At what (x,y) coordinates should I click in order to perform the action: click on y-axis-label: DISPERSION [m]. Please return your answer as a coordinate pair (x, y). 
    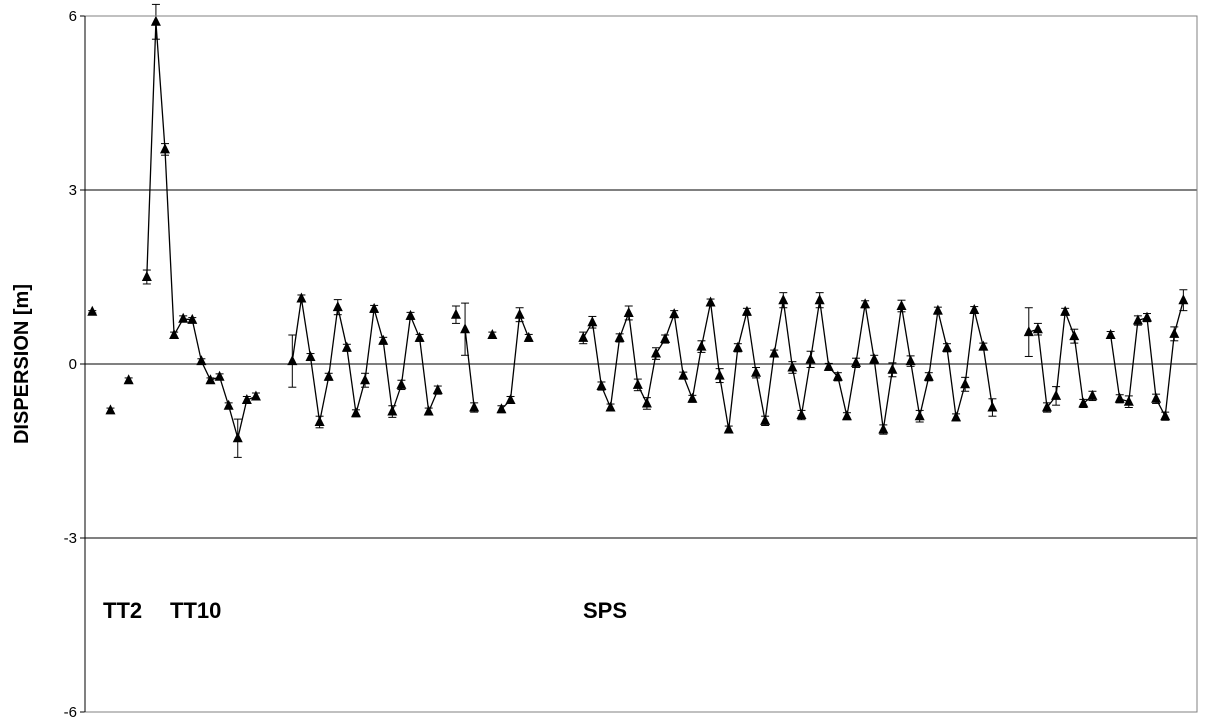
    Looking at the image, I should click on (22, 364).